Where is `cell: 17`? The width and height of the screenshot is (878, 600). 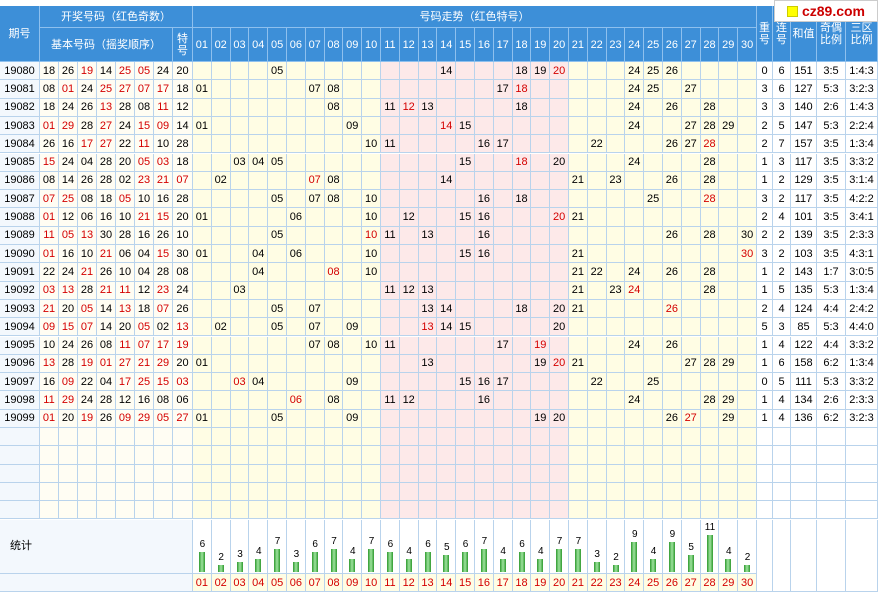 cell: 17 is located at coordinates (163, 345).